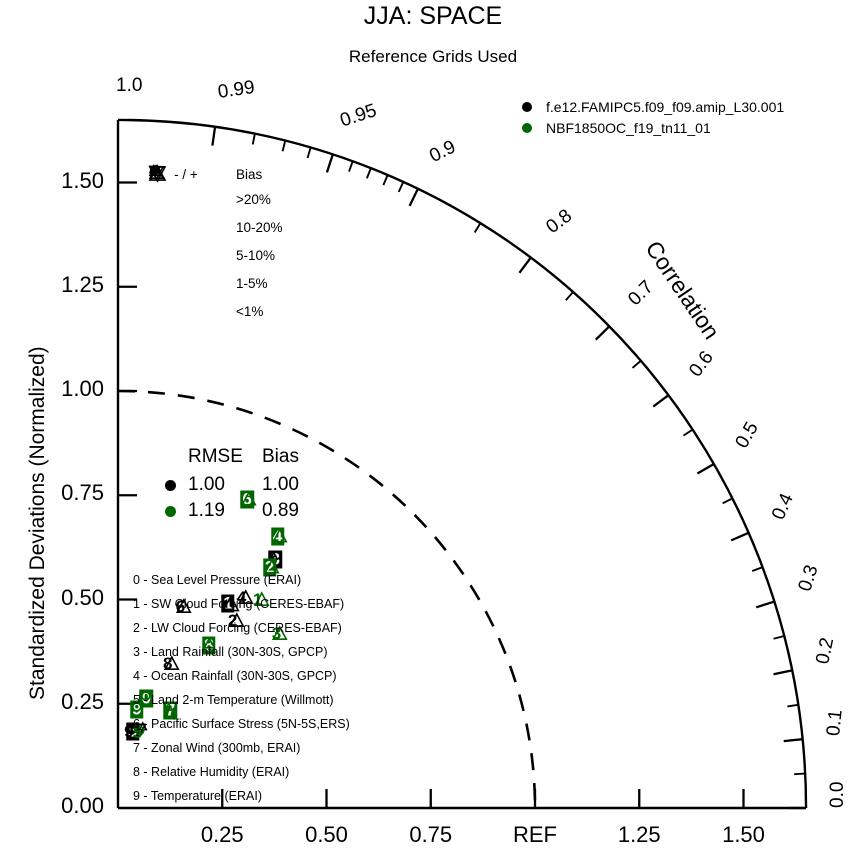 Image resolution: width=866 pixels, height=853 pixels. I want to click on y-tick-label: 0.50, so click(82, 597).